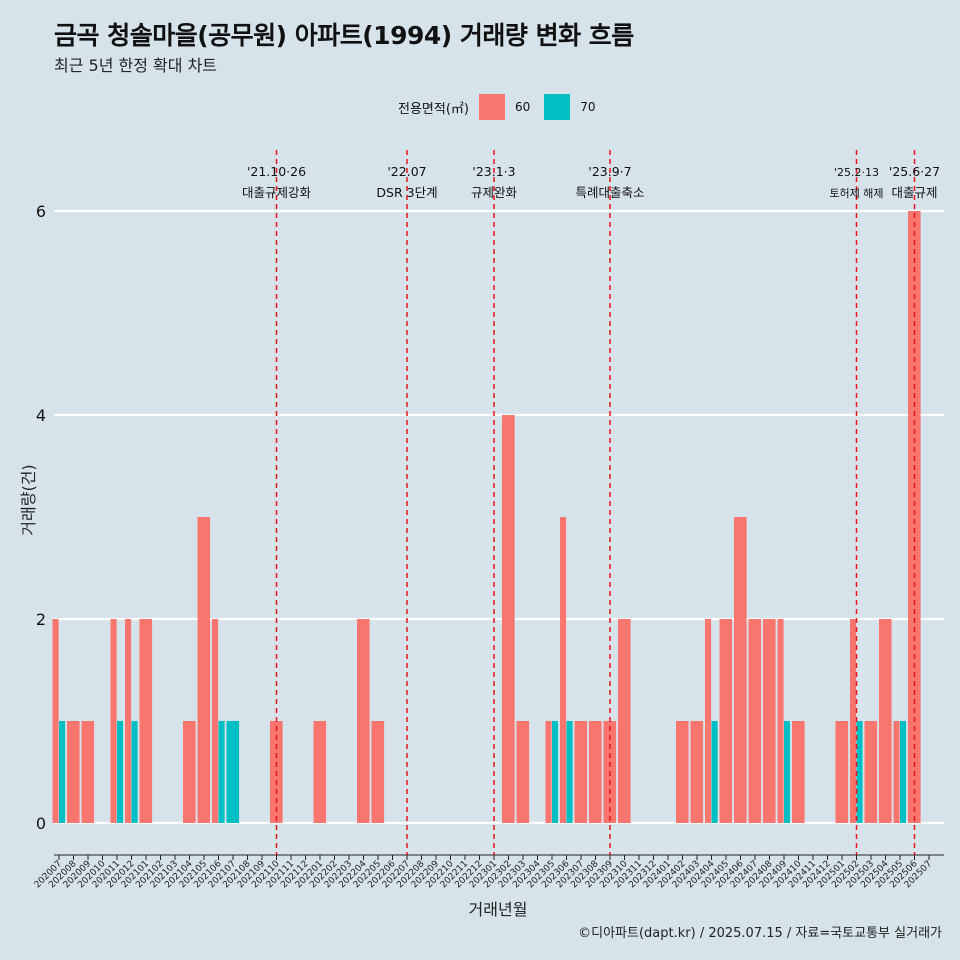 This screenshot has width=960, height=960. I want to click on y-tick-label: 0, so click(41, 823).